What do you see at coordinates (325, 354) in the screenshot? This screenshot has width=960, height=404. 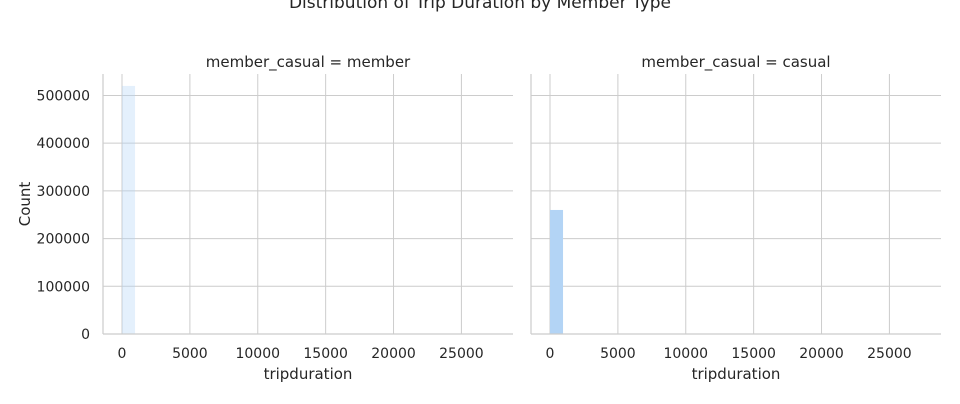 I see `panel-1-x-tick-label: 15000` at bounding box center [325, 354].